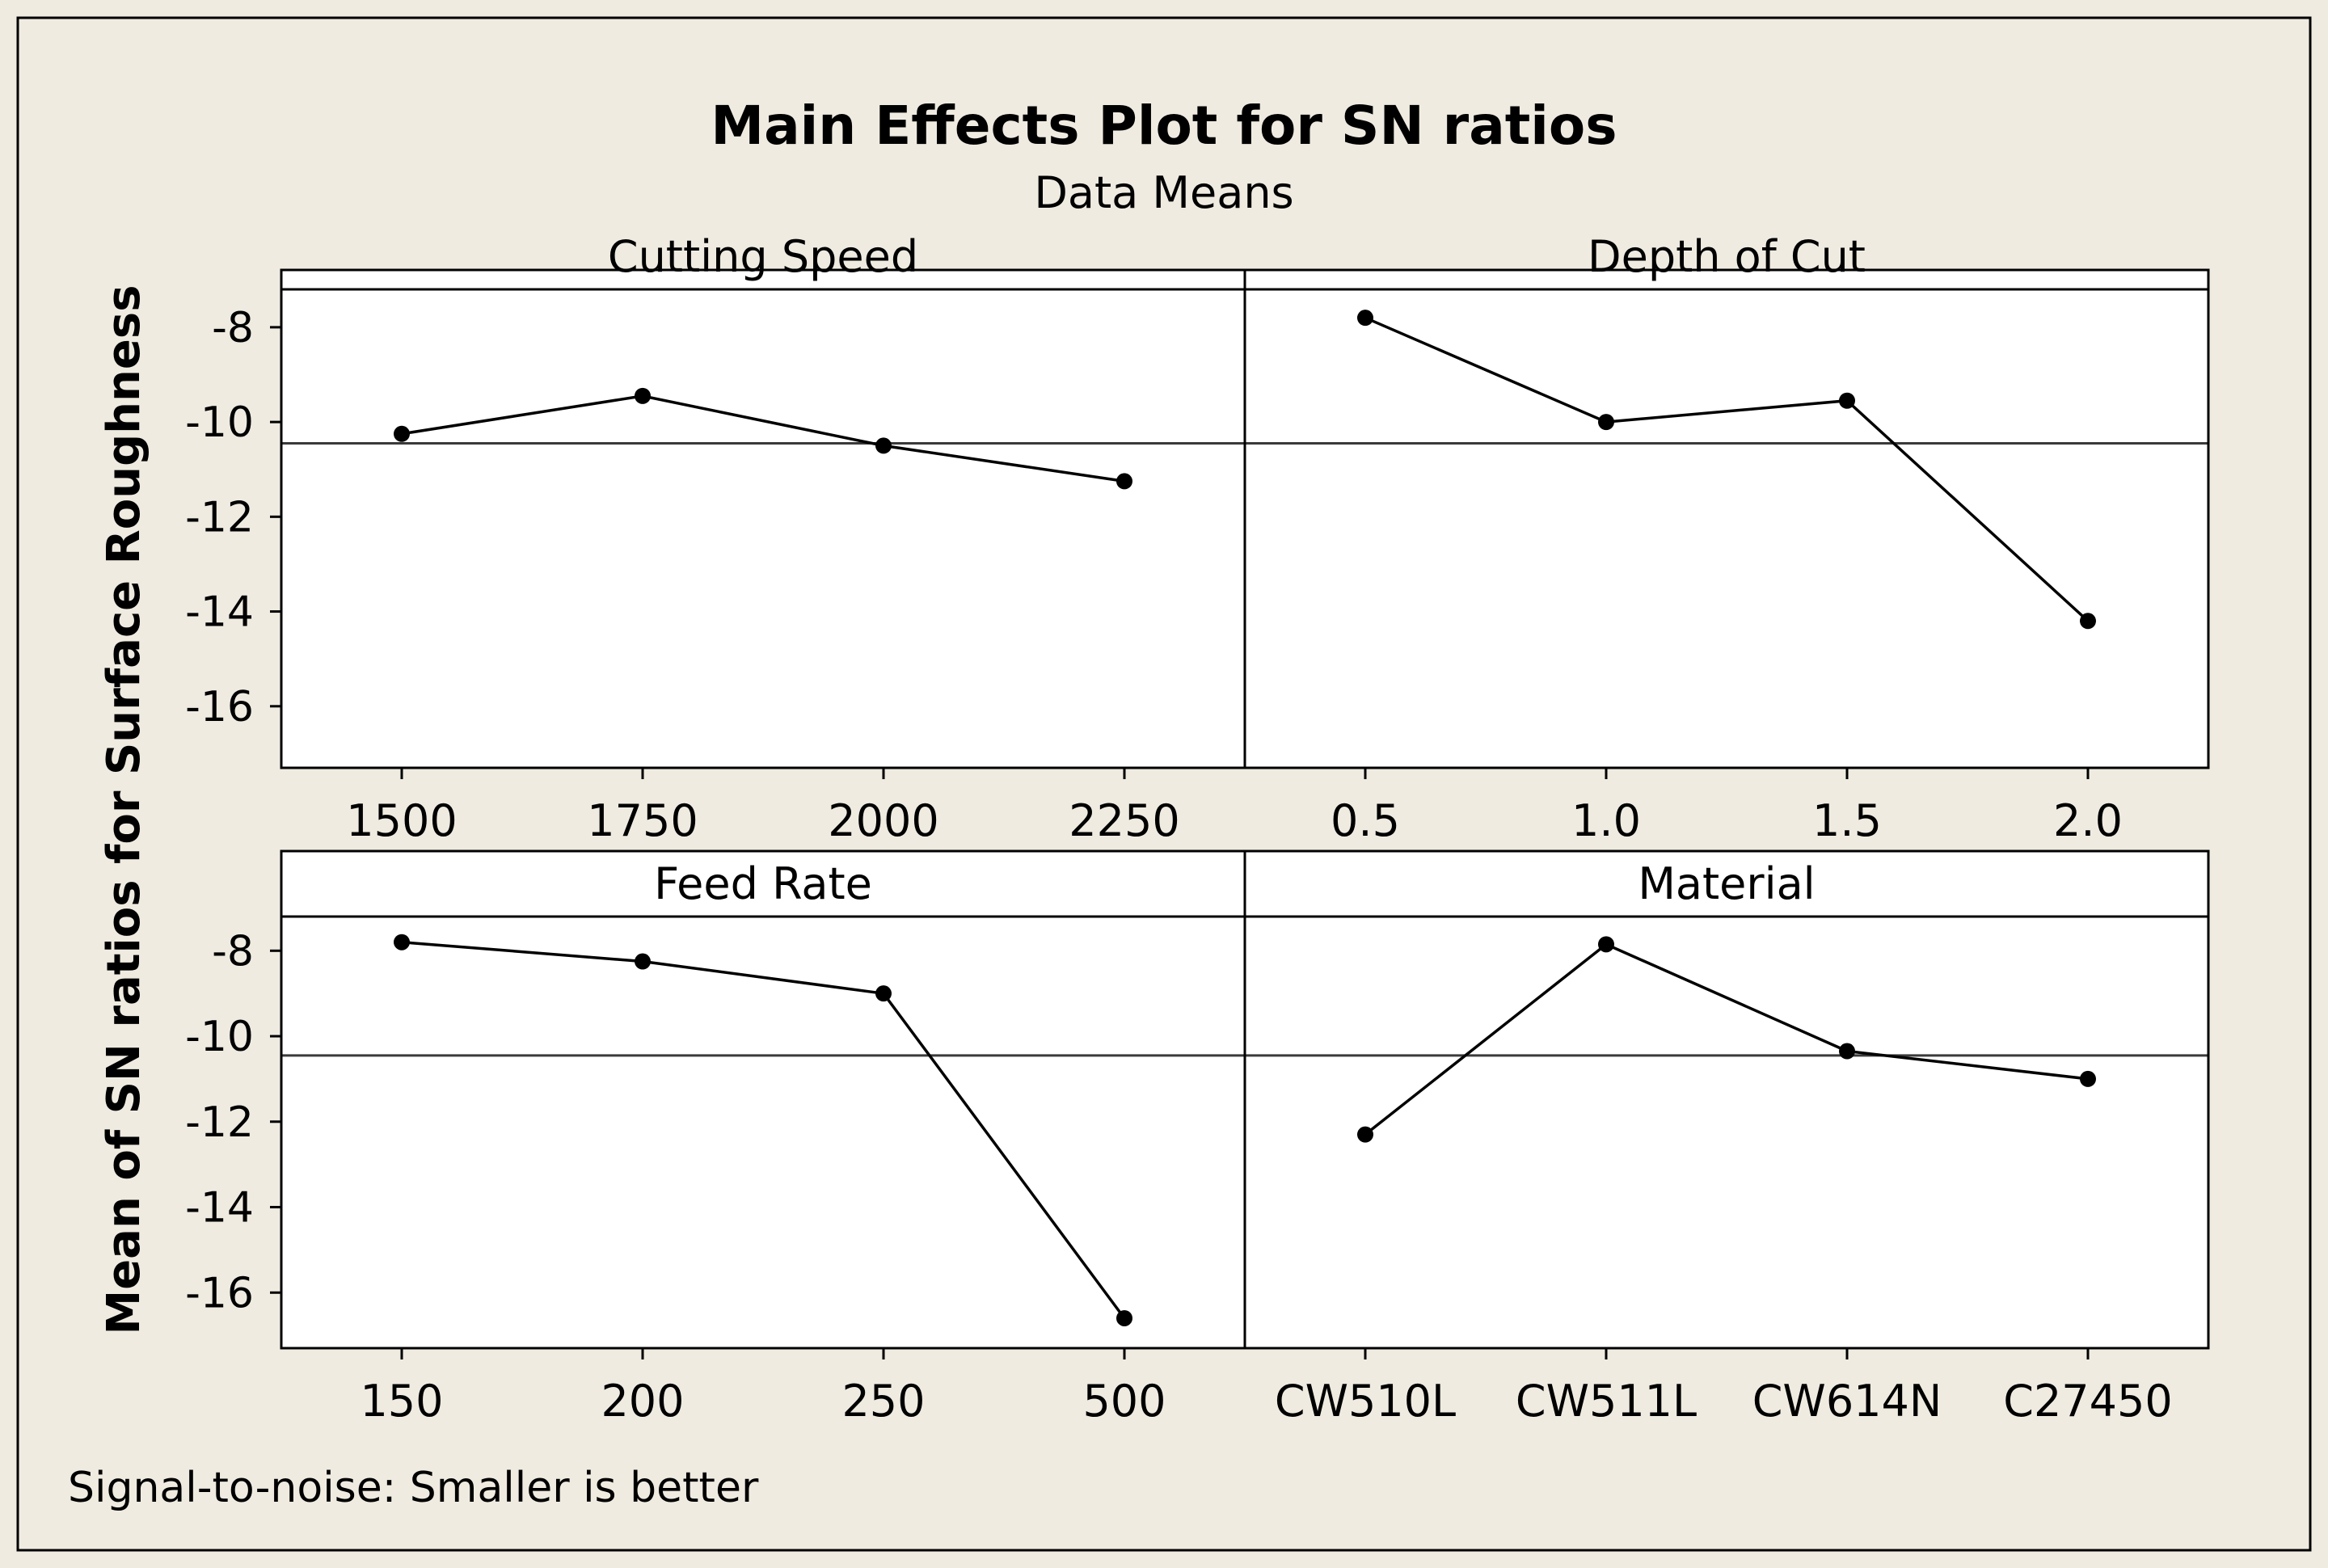 Image resolution: width=2328 pixels, height=1568 pixels. I want to click on y-tick-label-cutting-speed-1: -10, so click(220, 422).